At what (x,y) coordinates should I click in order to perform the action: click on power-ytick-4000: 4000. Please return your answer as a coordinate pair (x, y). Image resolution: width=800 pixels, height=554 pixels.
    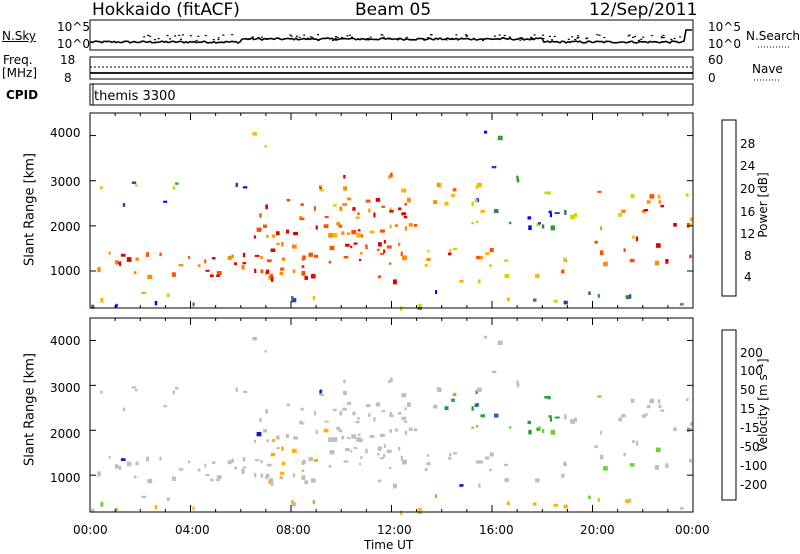
    Looking at the image, I should click on (65, 133).